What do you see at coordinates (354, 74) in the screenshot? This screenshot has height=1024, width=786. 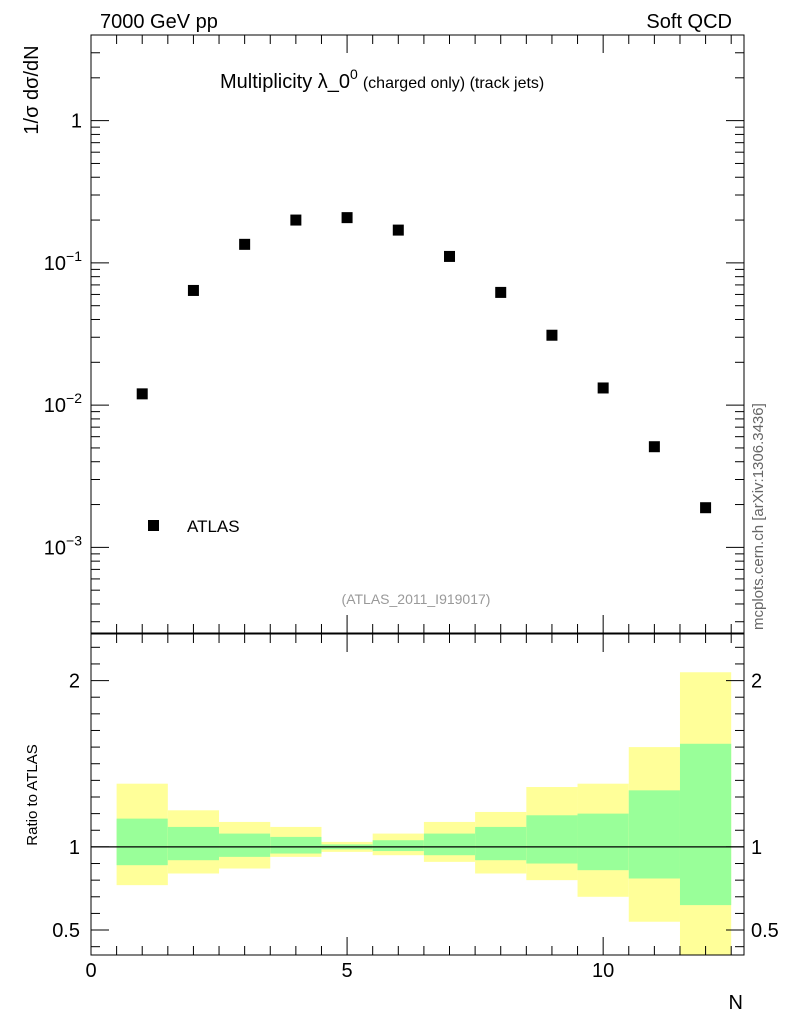 I see `chart-title-sup: 0` at bounding box center [354, 74].